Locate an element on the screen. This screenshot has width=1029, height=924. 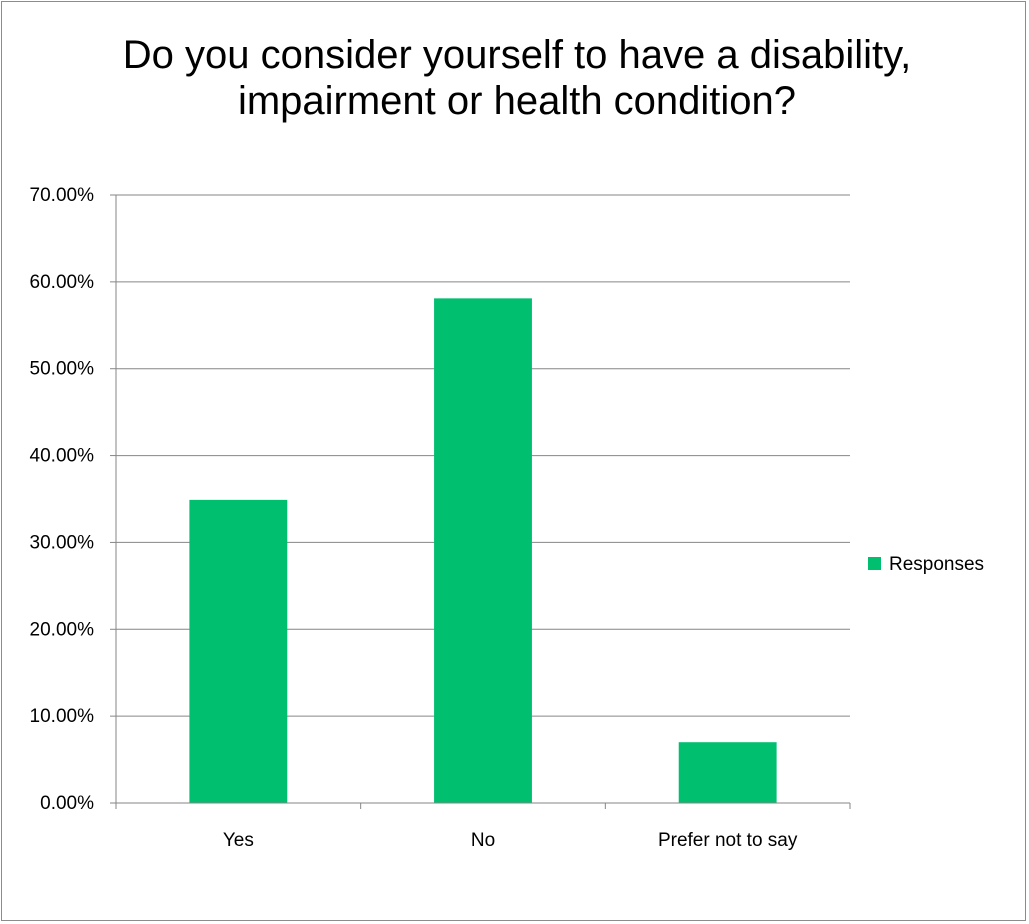
y-tick-label: 50.00% is located at coordinates (62, 369).